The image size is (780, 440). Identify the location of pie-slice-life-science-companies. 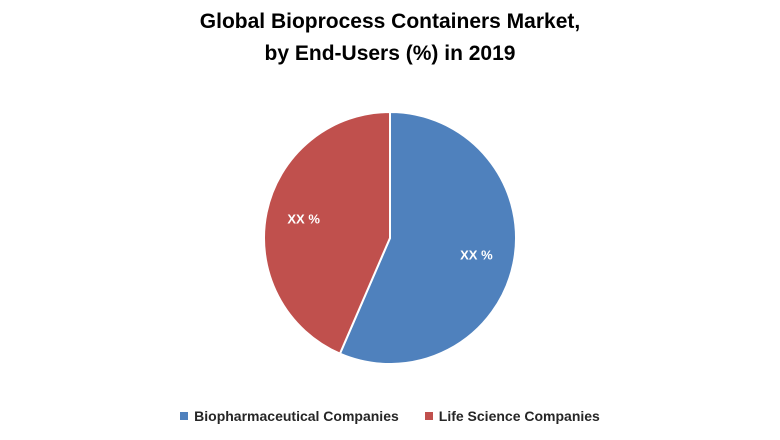
(327, 232).